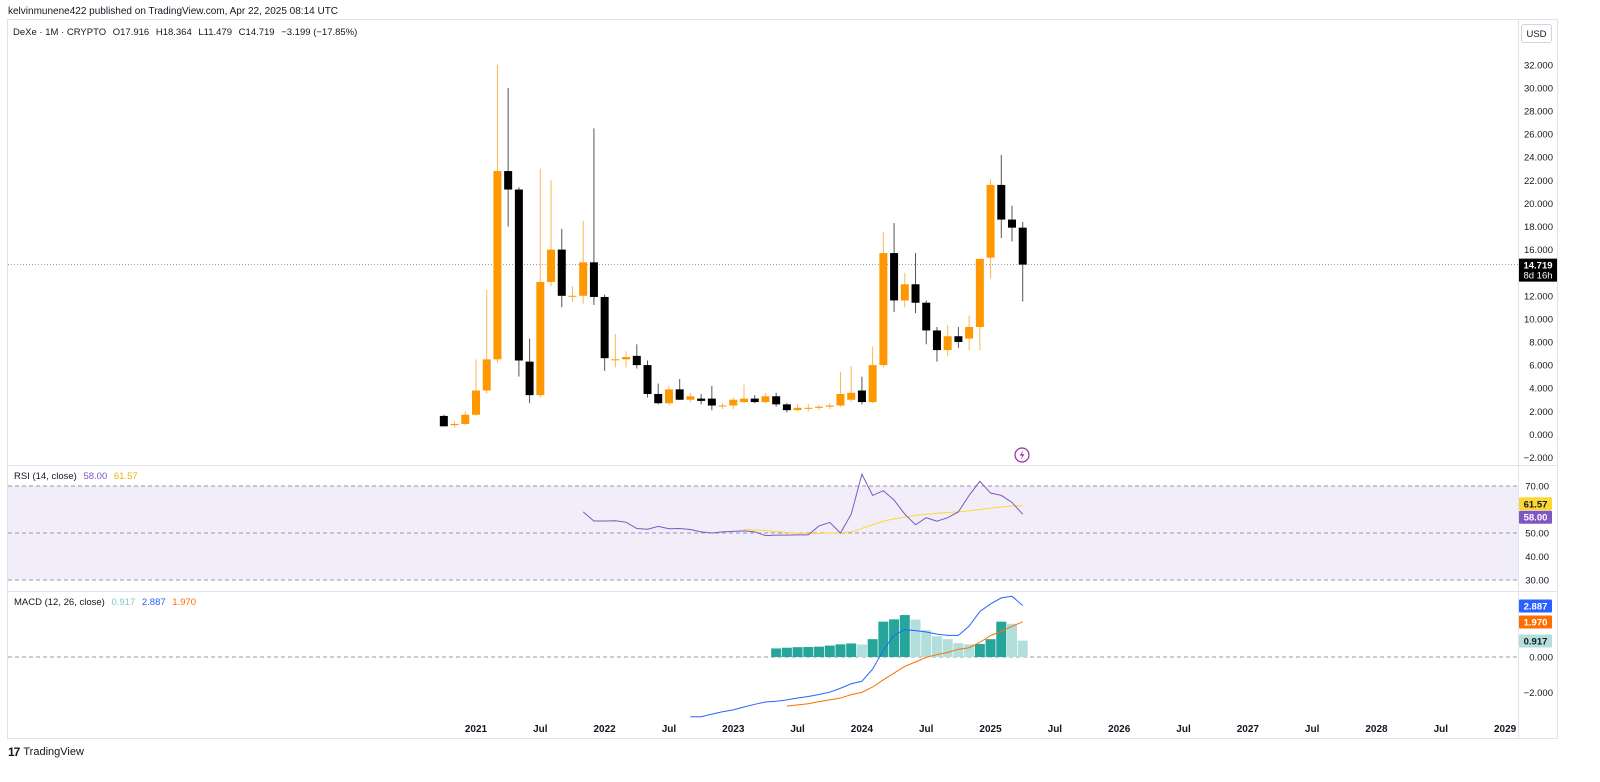  Describe the element at coordinates (153, 602) in the screenshot. I see `macd-value: 2.887` at that location.